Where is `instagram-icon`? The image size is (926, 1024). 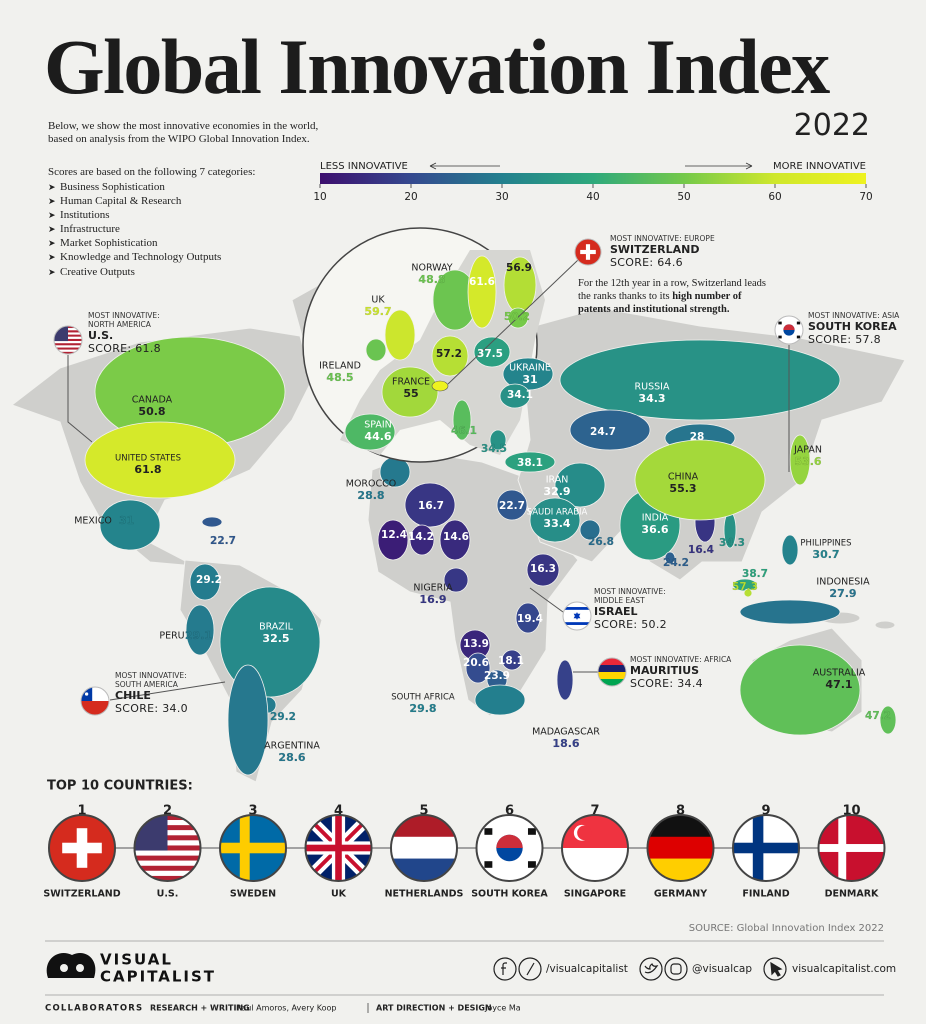
instagram-icon is located at coordinates (676, 969).